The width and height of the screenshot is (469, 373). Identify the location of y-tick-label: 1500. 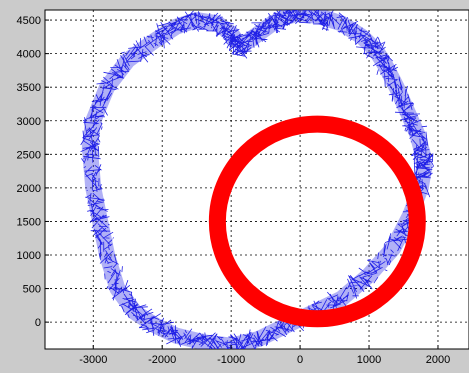
(29, 222).